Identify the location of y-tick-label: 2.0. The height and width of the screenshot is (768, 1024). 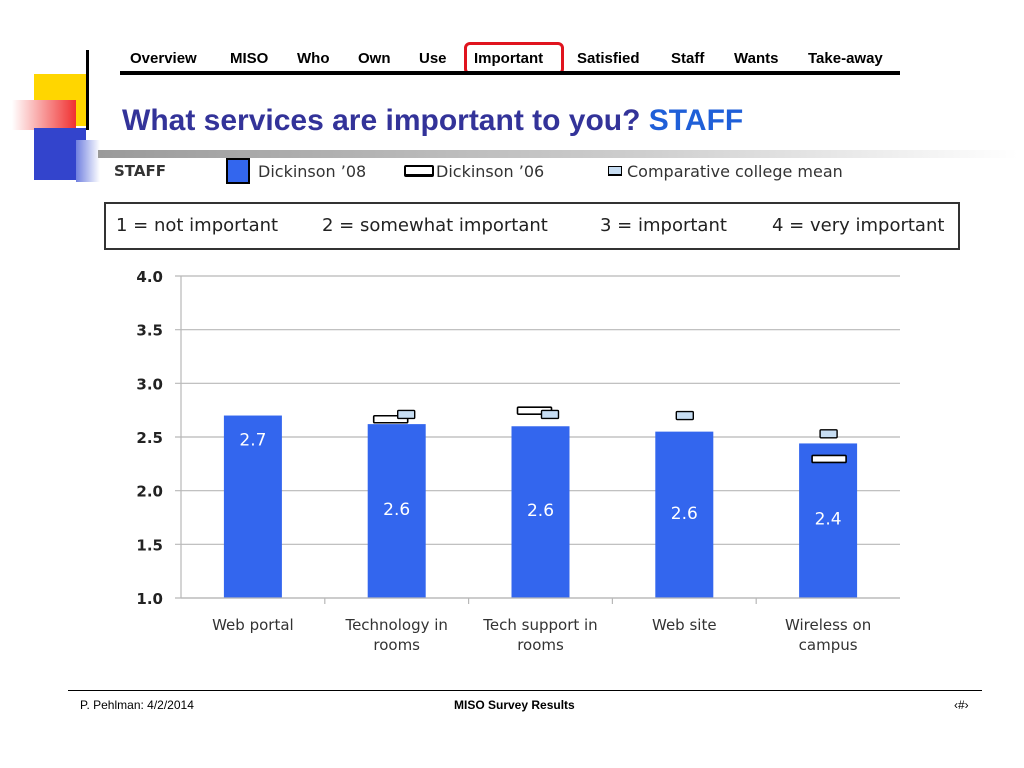
(149, 492).